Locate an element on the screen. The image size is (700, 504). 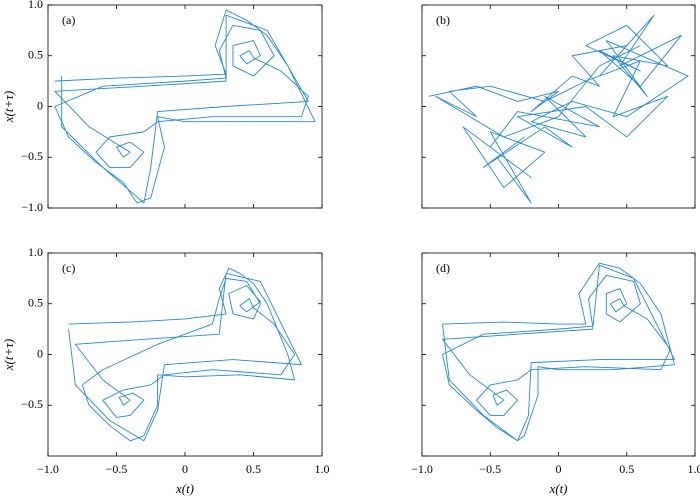
y-tick-label: −1.0 is located at coordinates (32, 207).